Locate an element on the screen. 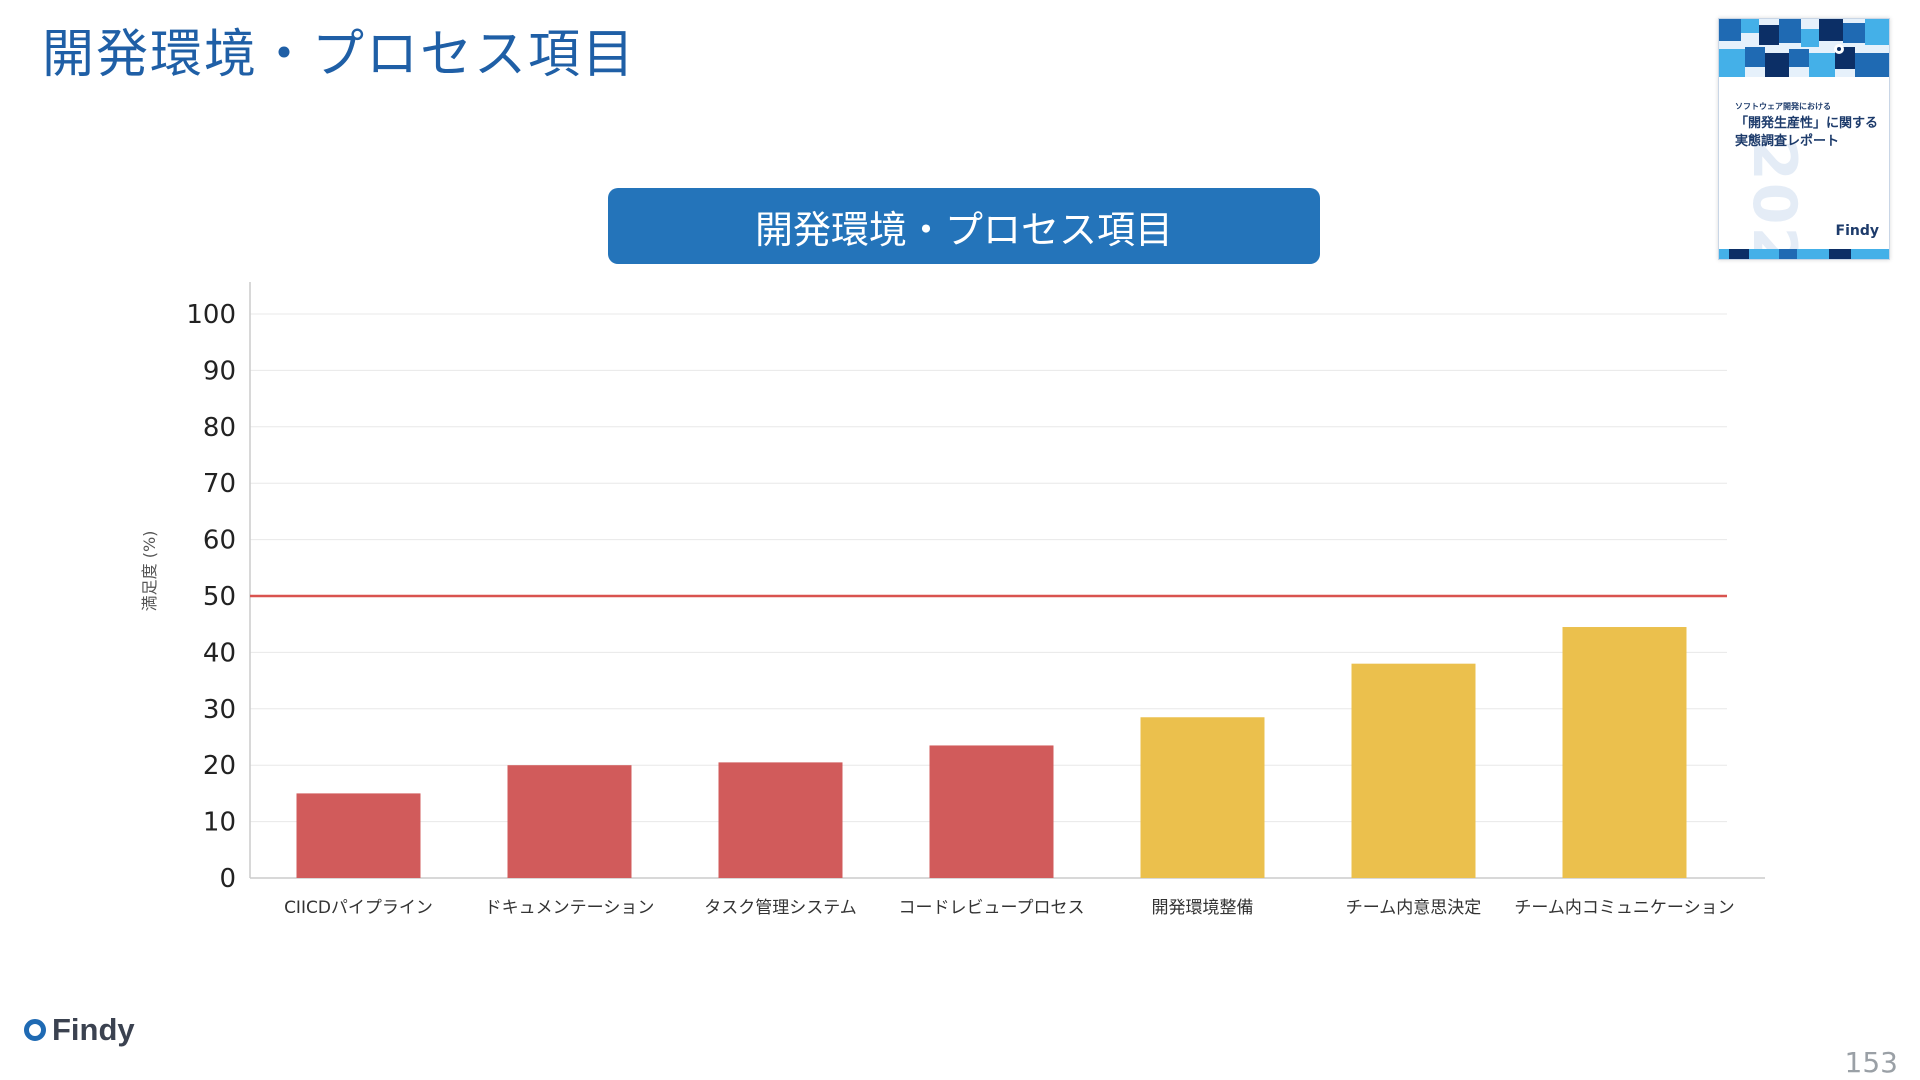 This screenshot has height=1080, width=1920. cover-pattern is located at coordinates (1804, 48).